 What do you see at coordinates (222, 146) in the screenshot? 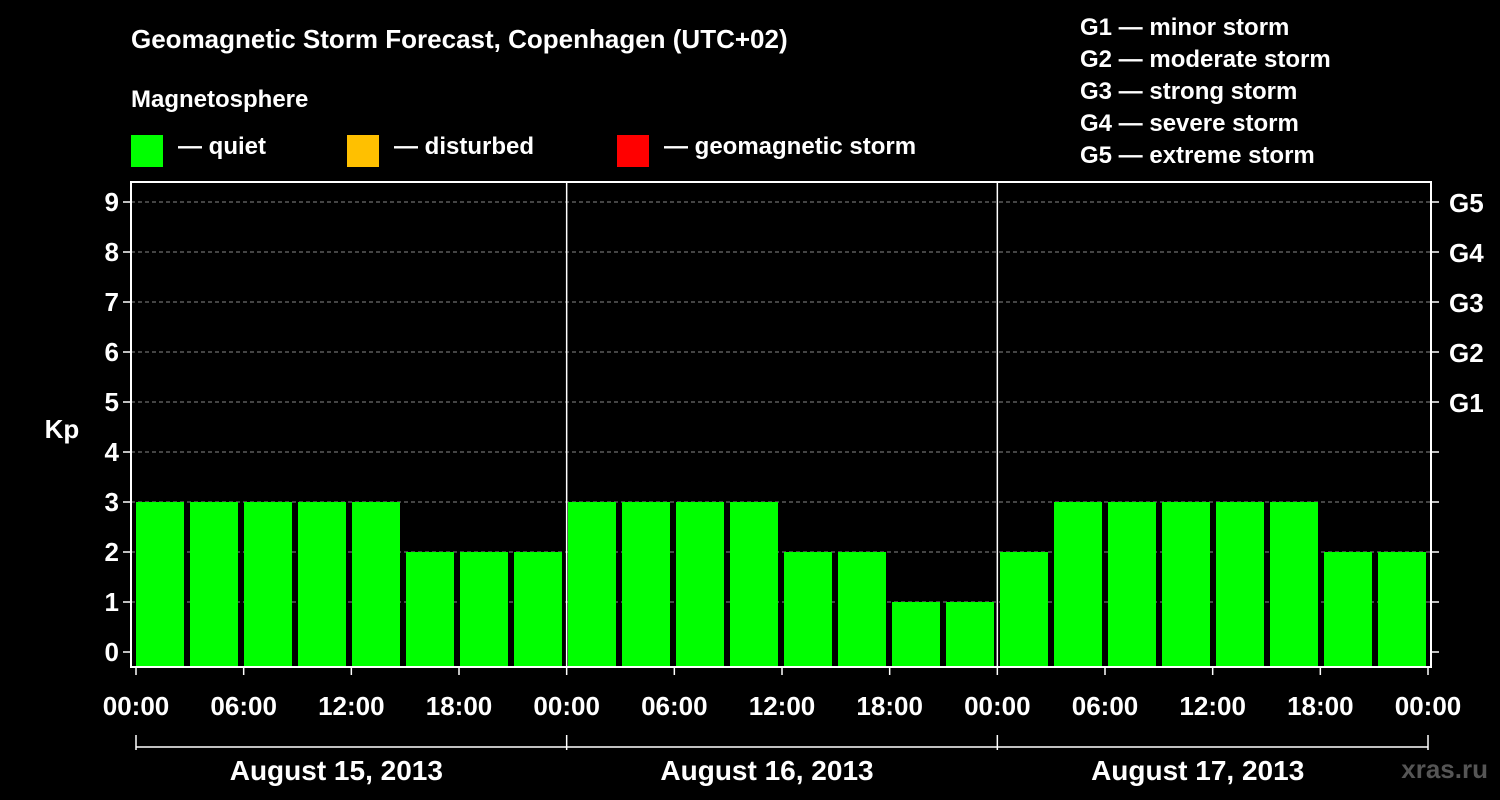
I see `legend-label-quiet: — quiet` at bounding box center [222, 146].